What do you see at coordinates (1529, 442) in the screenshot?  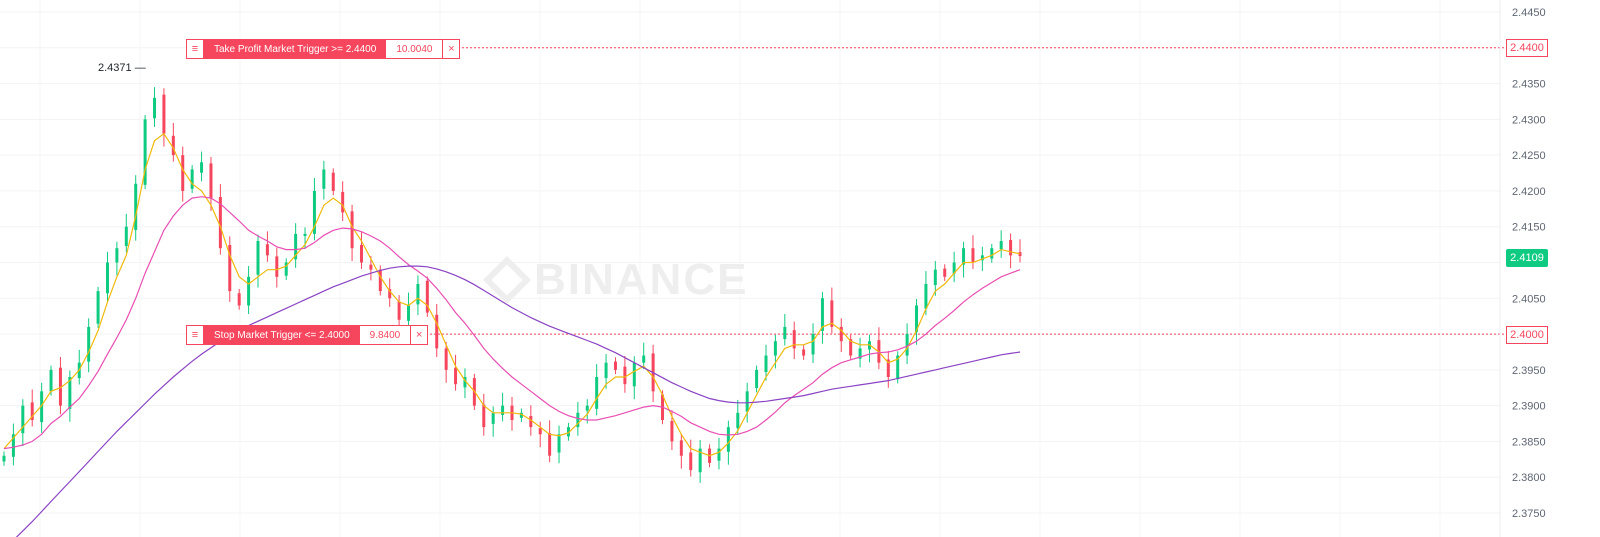 I see `y-tick-label: 2.3850` at bounding box center [1529, 442].